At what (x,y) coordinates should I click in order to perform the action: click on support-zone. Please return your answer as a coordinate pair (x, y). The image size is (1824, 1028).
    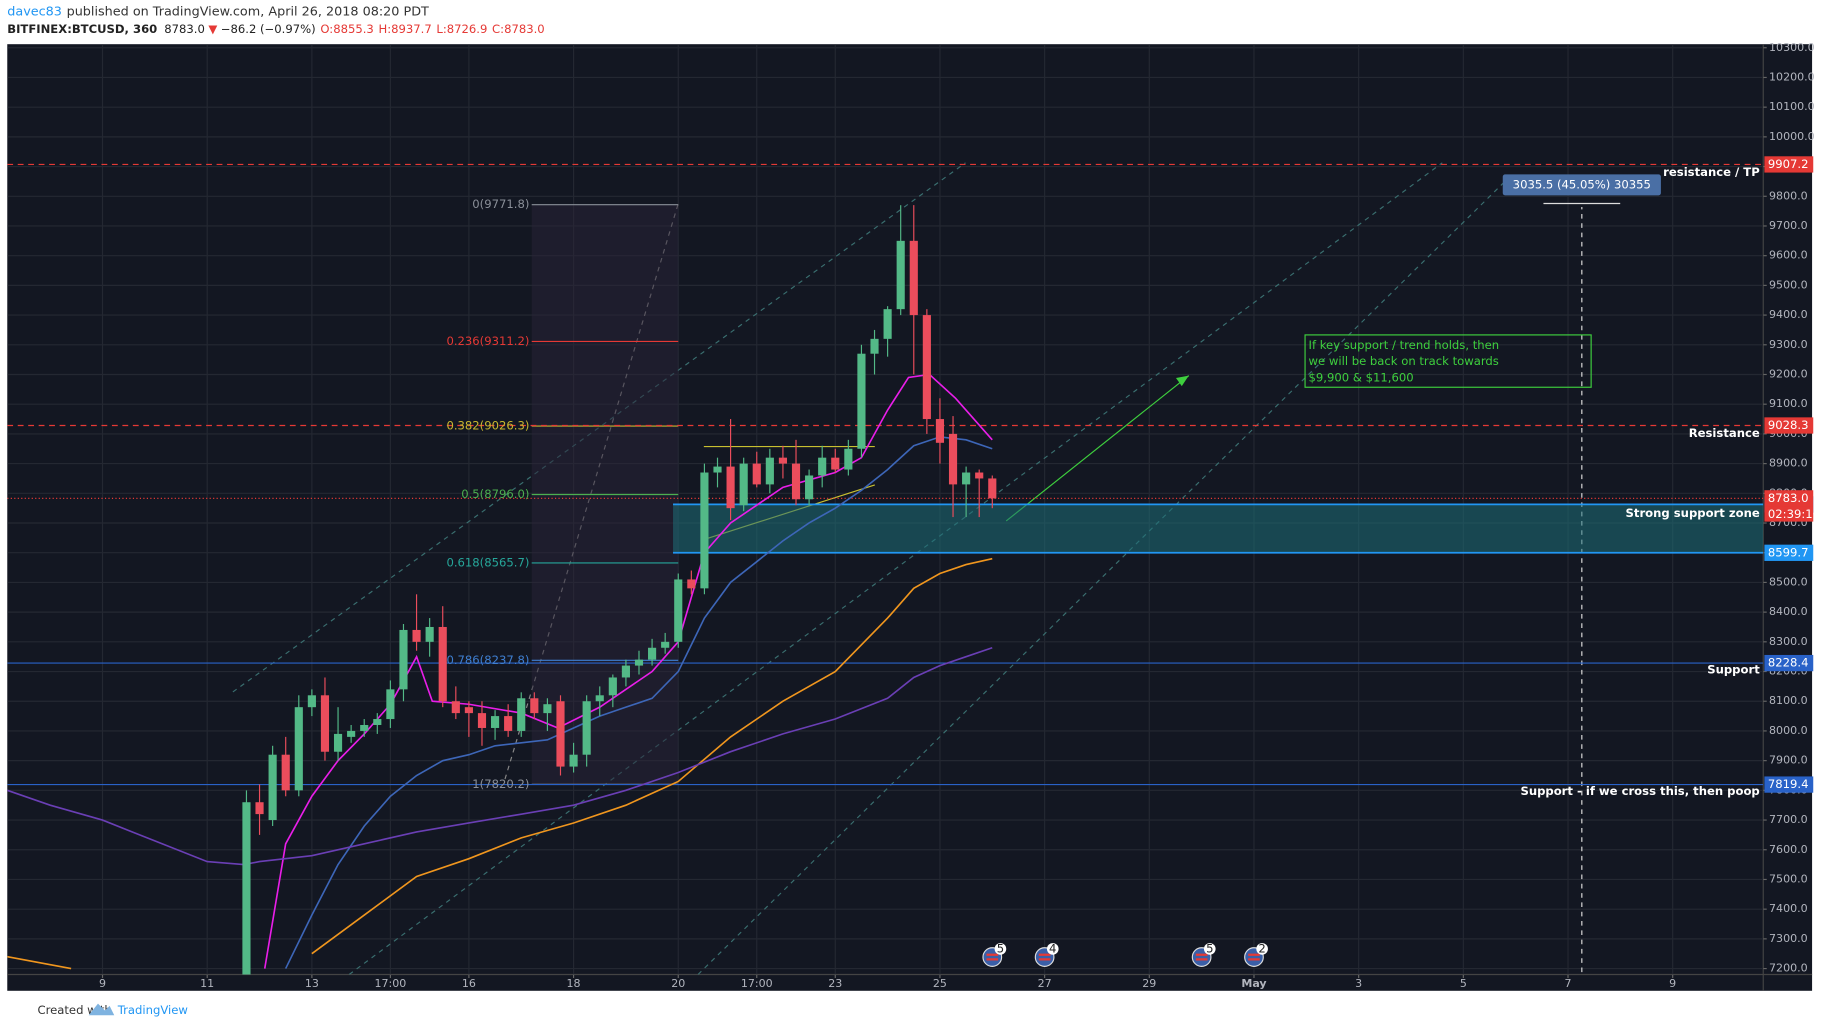
    Looking at the image, I should click on (1218, 528).